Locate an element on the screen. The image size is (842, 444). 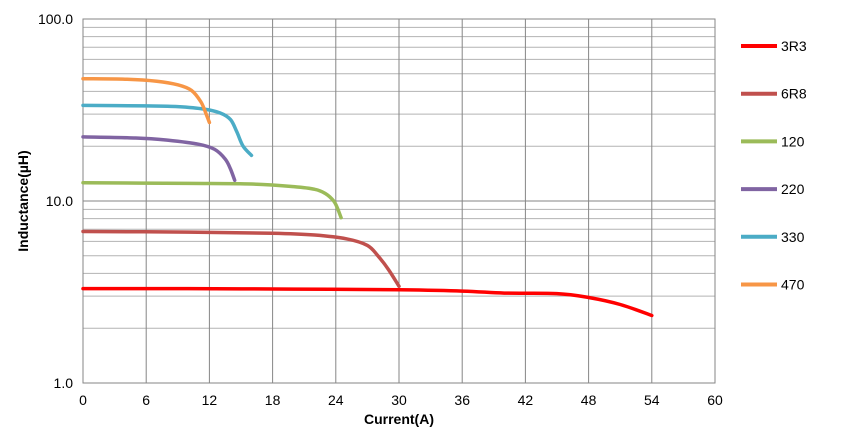
y-tick-label: 10.0 is located at coordinates (59, 201).